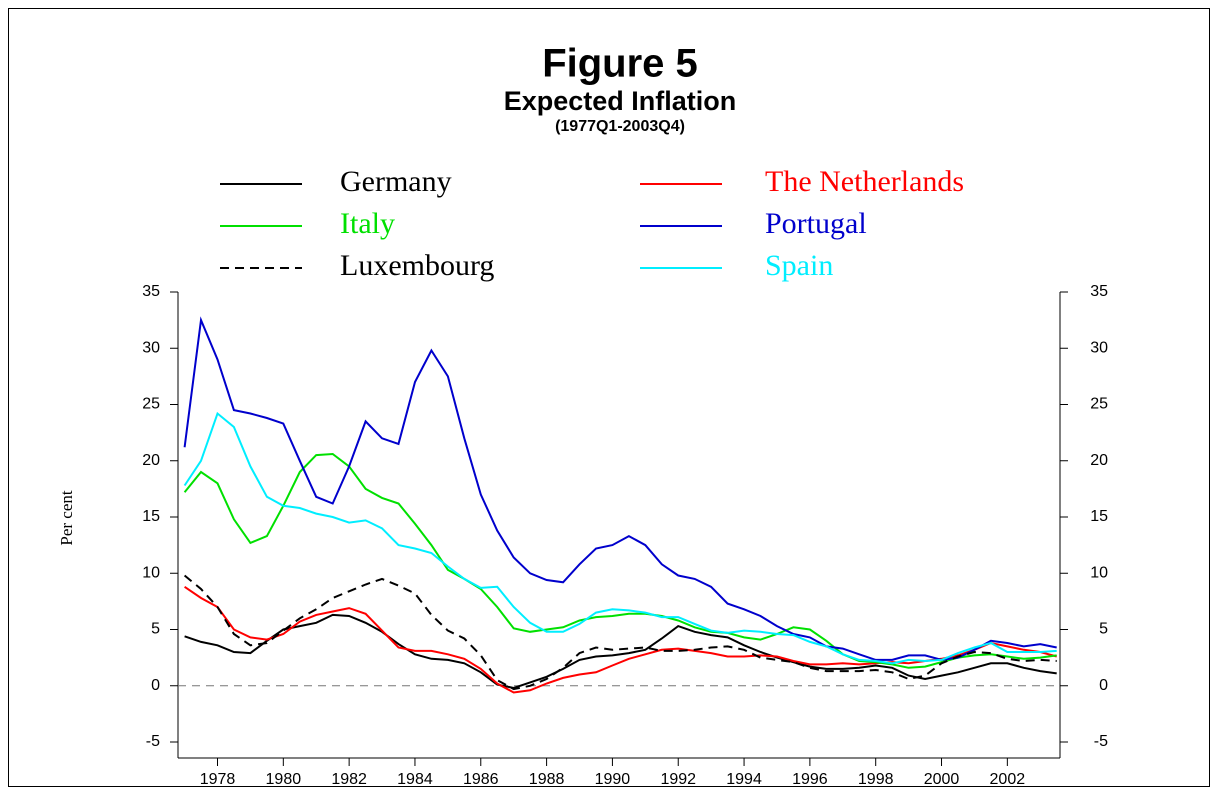 The image size is (1218, 796). What do you see at coordinates (481, 779) in the screenshot?
I see `x-tick-label: 1986` at bounding box center [481, 779].